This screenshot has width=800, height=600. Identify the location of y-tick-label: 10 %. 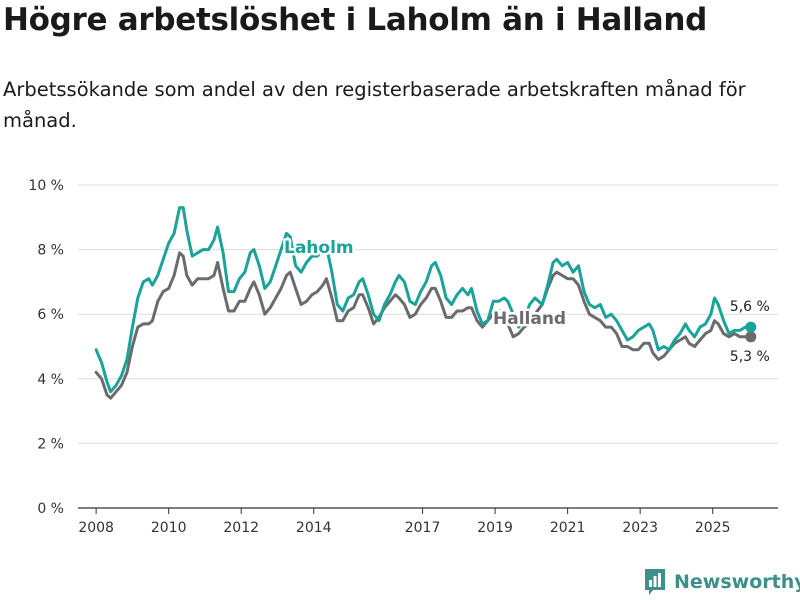
(46, 186).